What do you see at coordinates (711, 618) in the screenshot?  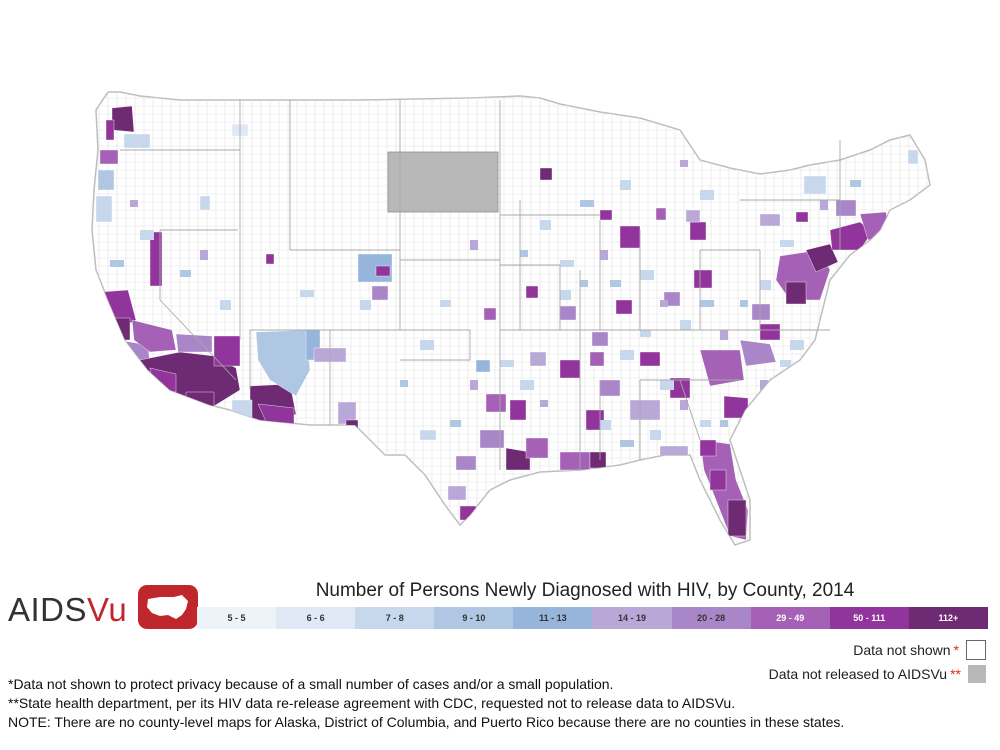 I see `legend-bin-label: 20 - 28` at bounding box center [711, 618].